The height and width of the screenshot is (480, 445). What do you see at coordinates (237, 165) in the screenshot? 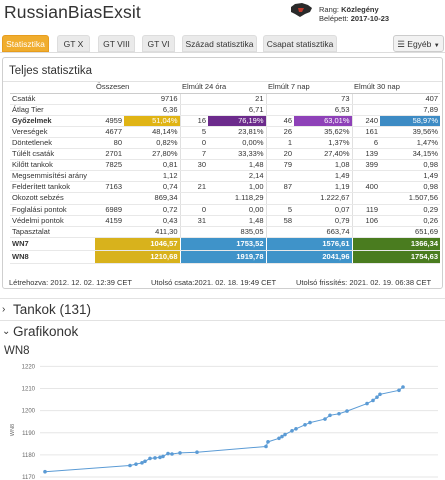
I see `stat-cell: 1,48` at bounding box center [237, 165].